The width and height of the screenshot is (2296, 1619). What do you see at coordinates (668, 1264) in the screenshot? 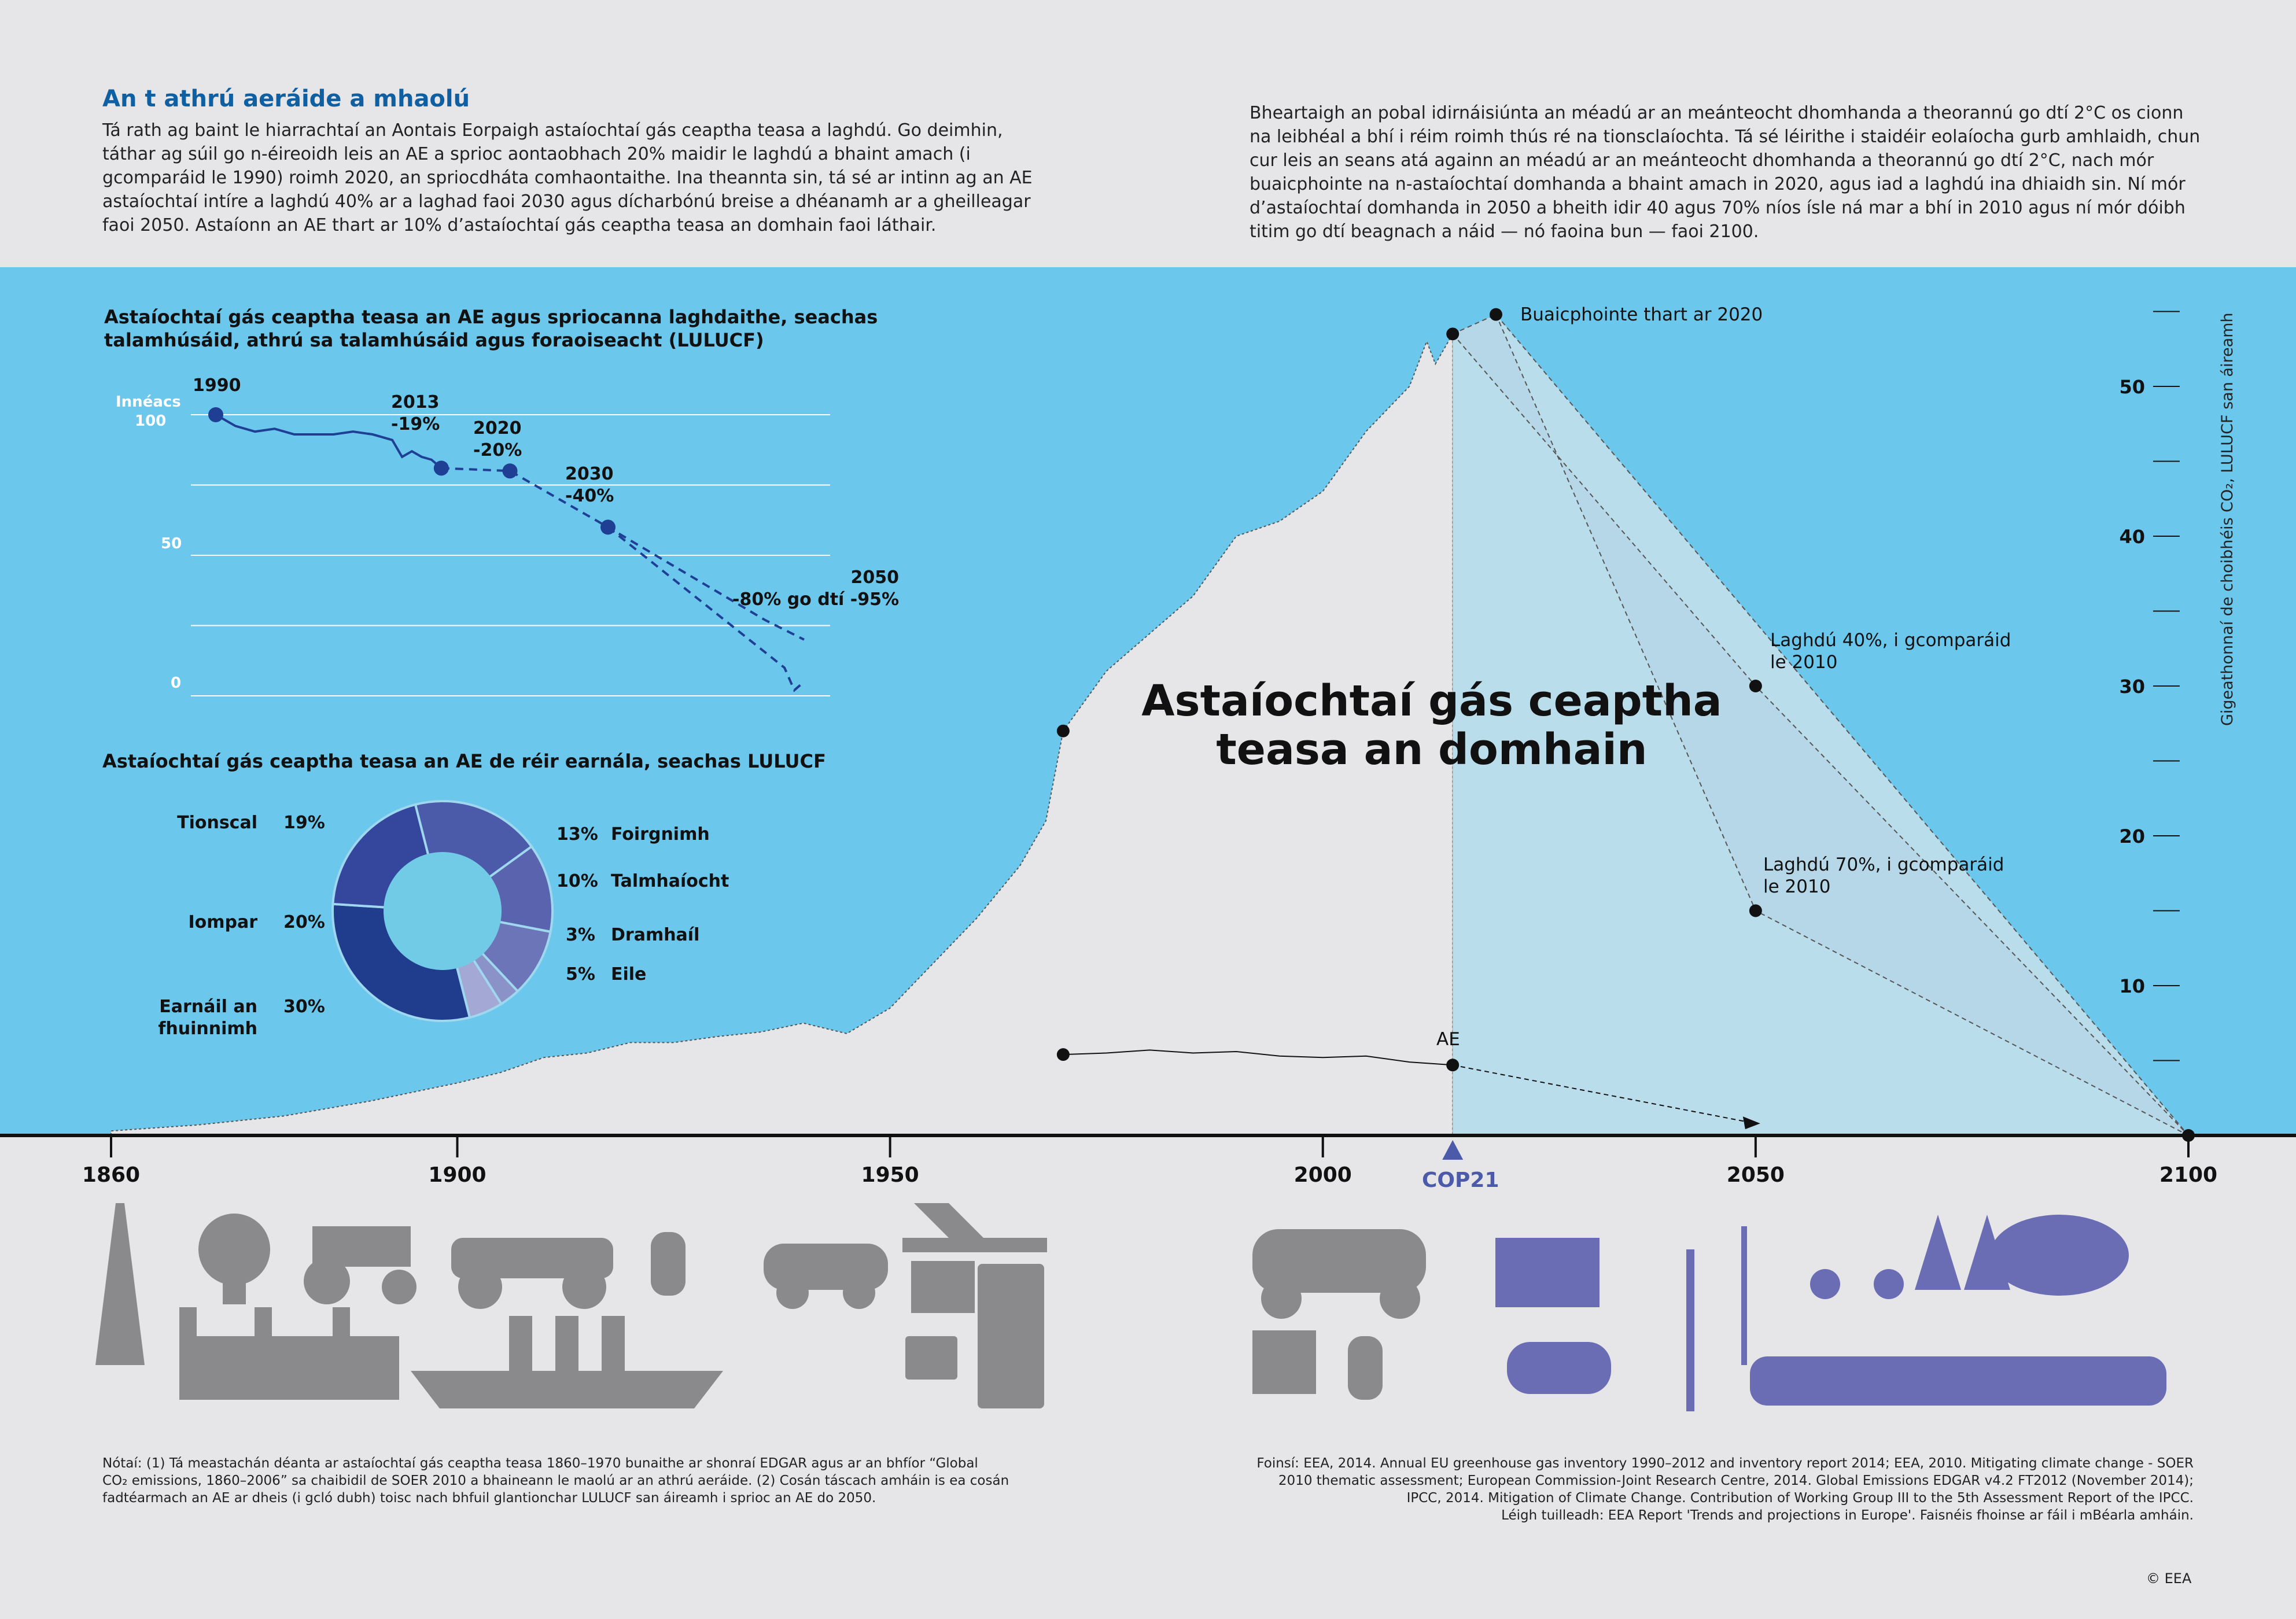
I see `coins-icon` at bounding box center [668, 1264].